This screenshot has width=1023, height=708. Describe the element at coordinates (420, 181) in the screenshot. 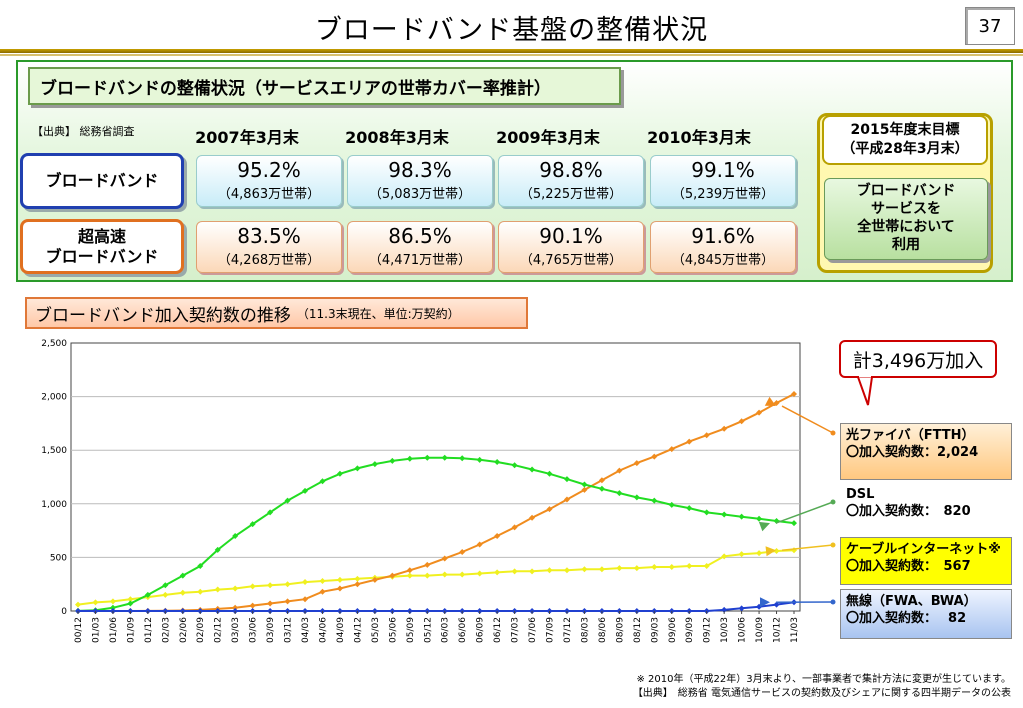

I see `coverage-cell: 98.3% （5,083万世帯）` at that location.